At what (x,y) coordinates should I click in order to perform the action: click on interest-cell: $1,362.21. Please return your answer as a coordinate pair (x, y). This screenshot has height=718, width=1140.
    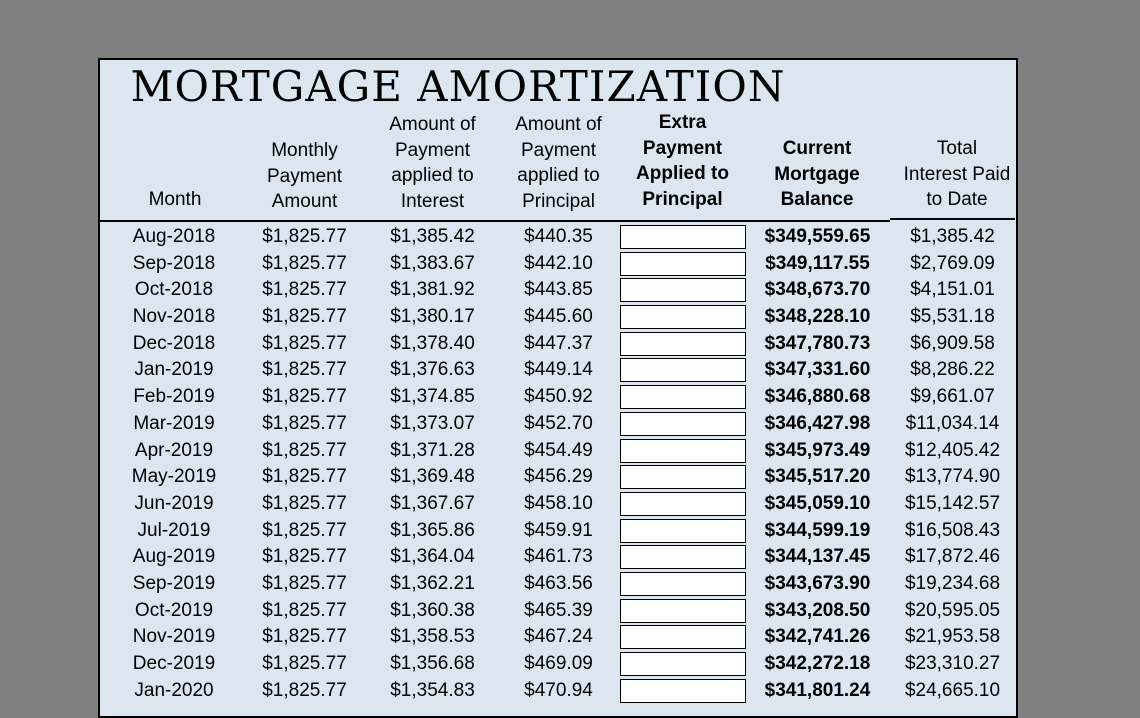
    Looking at the image, I should click on (432, 583).